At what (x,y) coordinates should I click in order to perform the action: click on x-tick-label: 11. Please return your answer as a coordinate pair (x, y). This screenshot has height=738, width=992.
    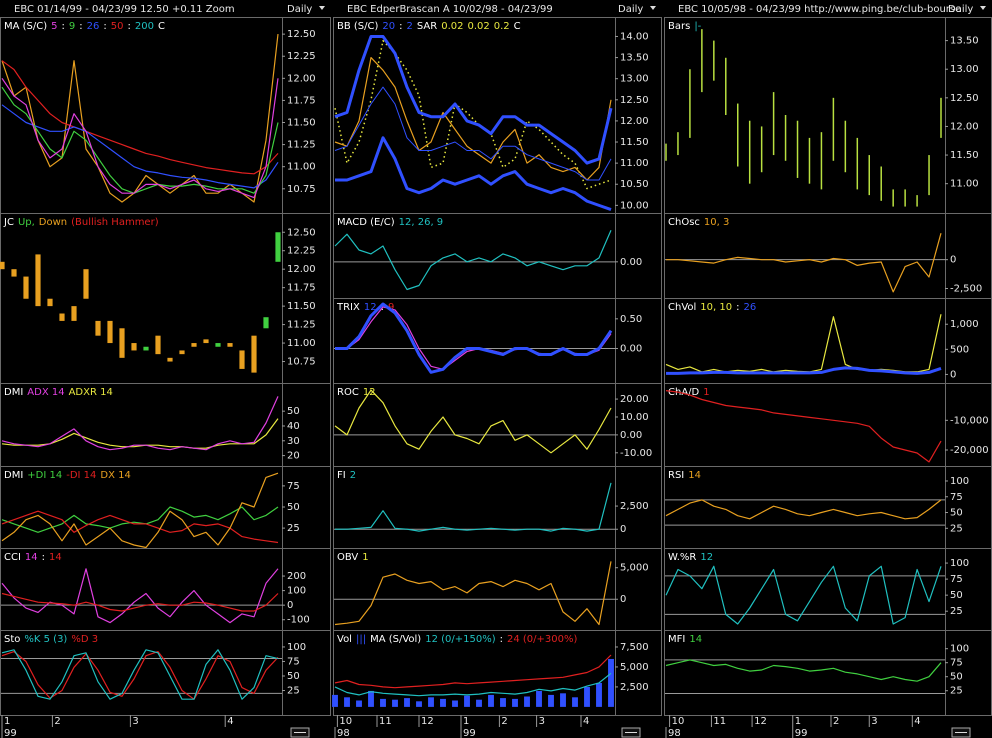
    Looking at the image, I should click on (719, 721).